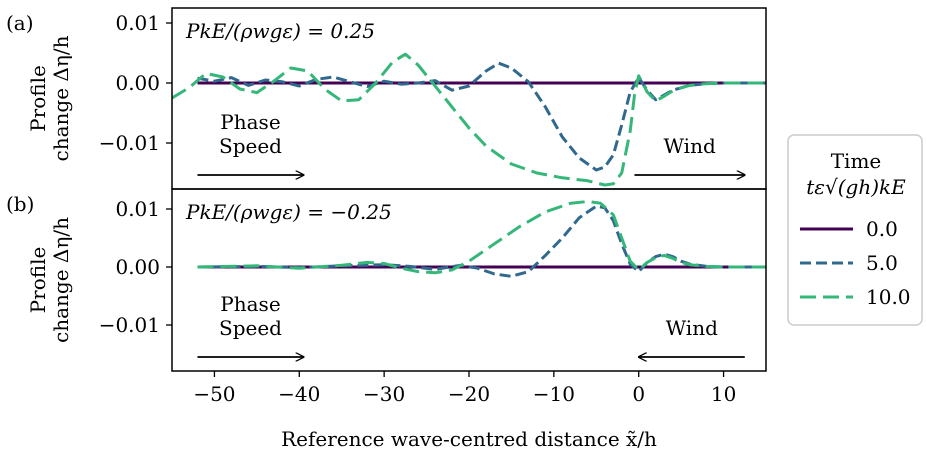 This screenshot has width=926, height=451. Describe the element at coordinates (299, 394) in the screenshot. I see `x-tick-label: −40` at that location.